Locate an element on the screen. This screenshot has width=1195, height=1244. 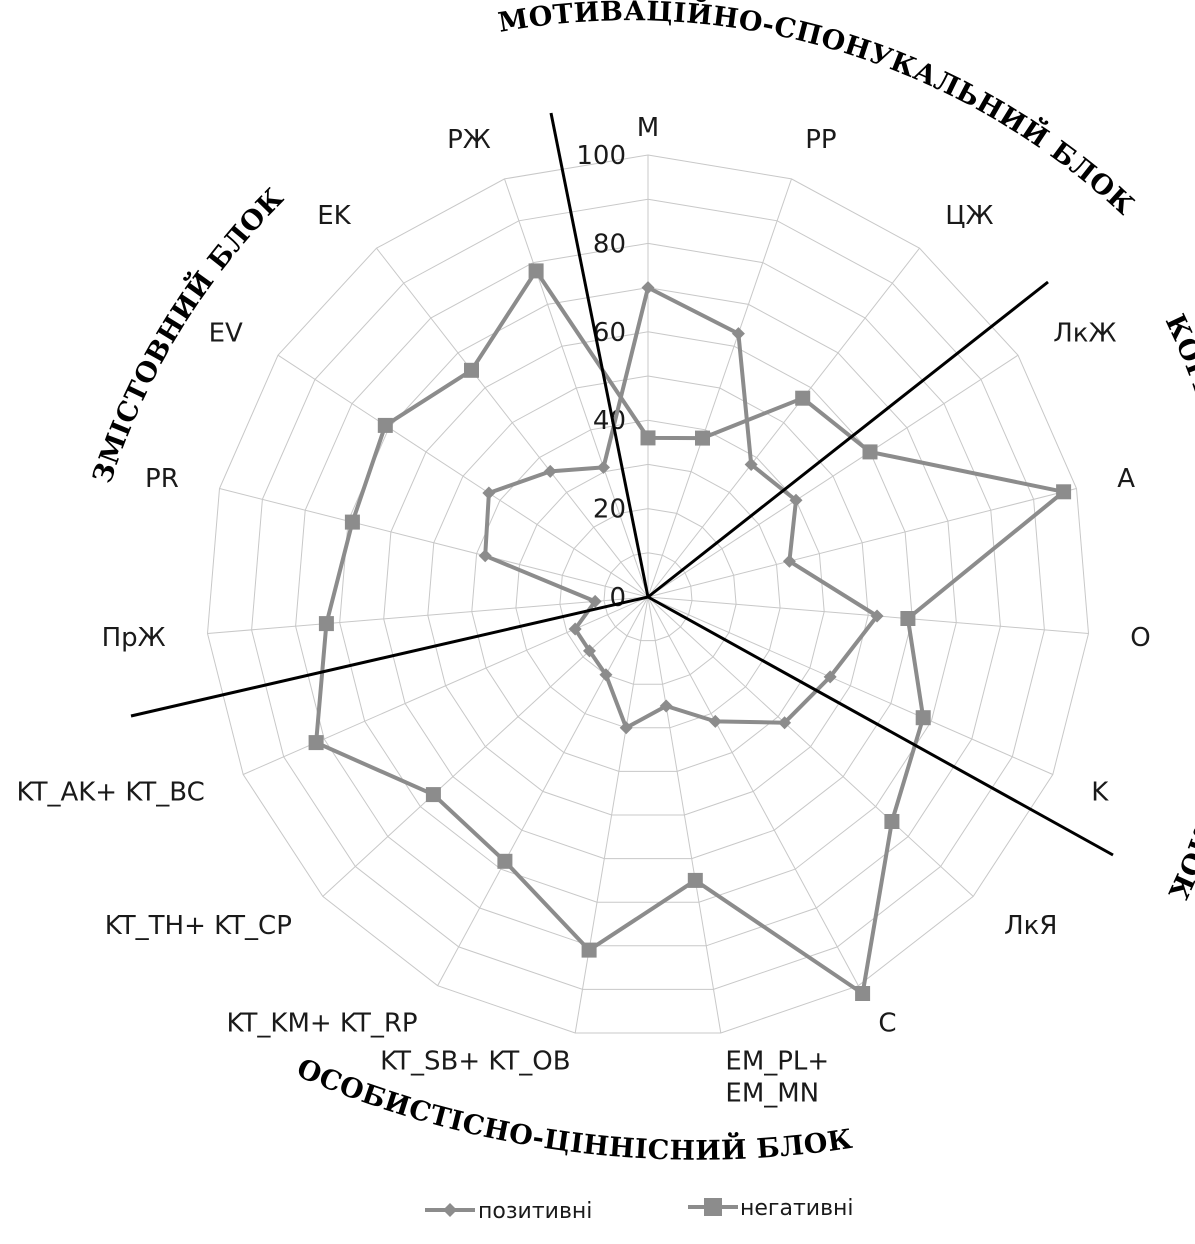
block-label-content: ЗМІСТОВНИЙ БЛОК is located at coordinates (188, 334).